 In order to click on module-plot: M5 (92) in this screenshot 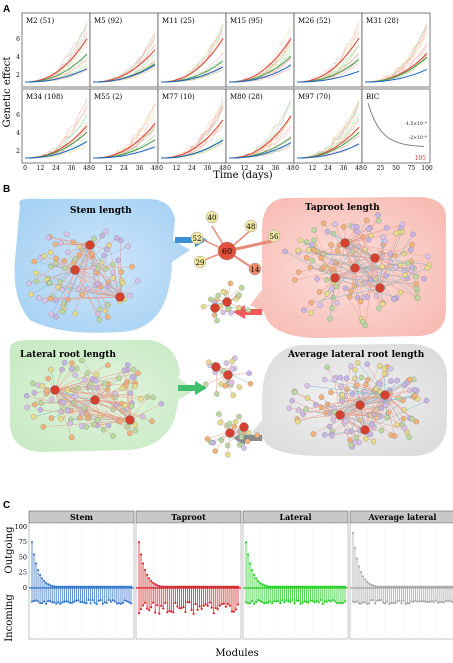, I will do `click(124, 50)`.